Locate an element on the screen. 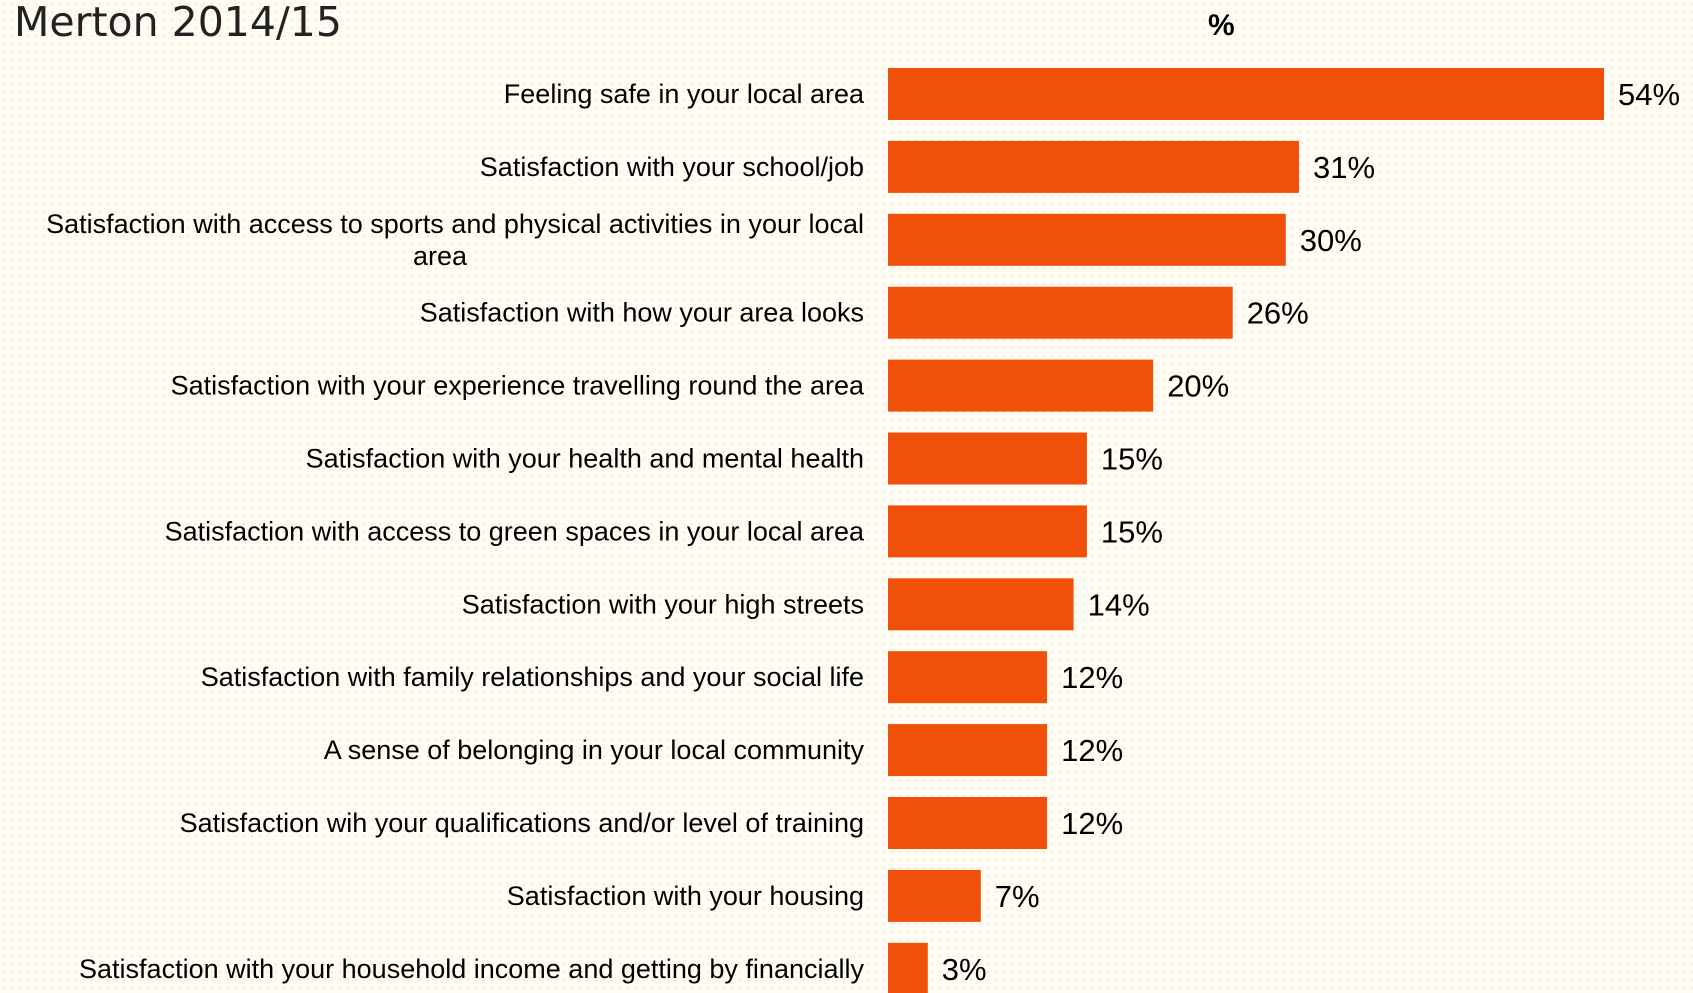 This screenshot has width=1693, height=993. category-label-line: Satisfaction with your housing is located at coordinates (685, 896).